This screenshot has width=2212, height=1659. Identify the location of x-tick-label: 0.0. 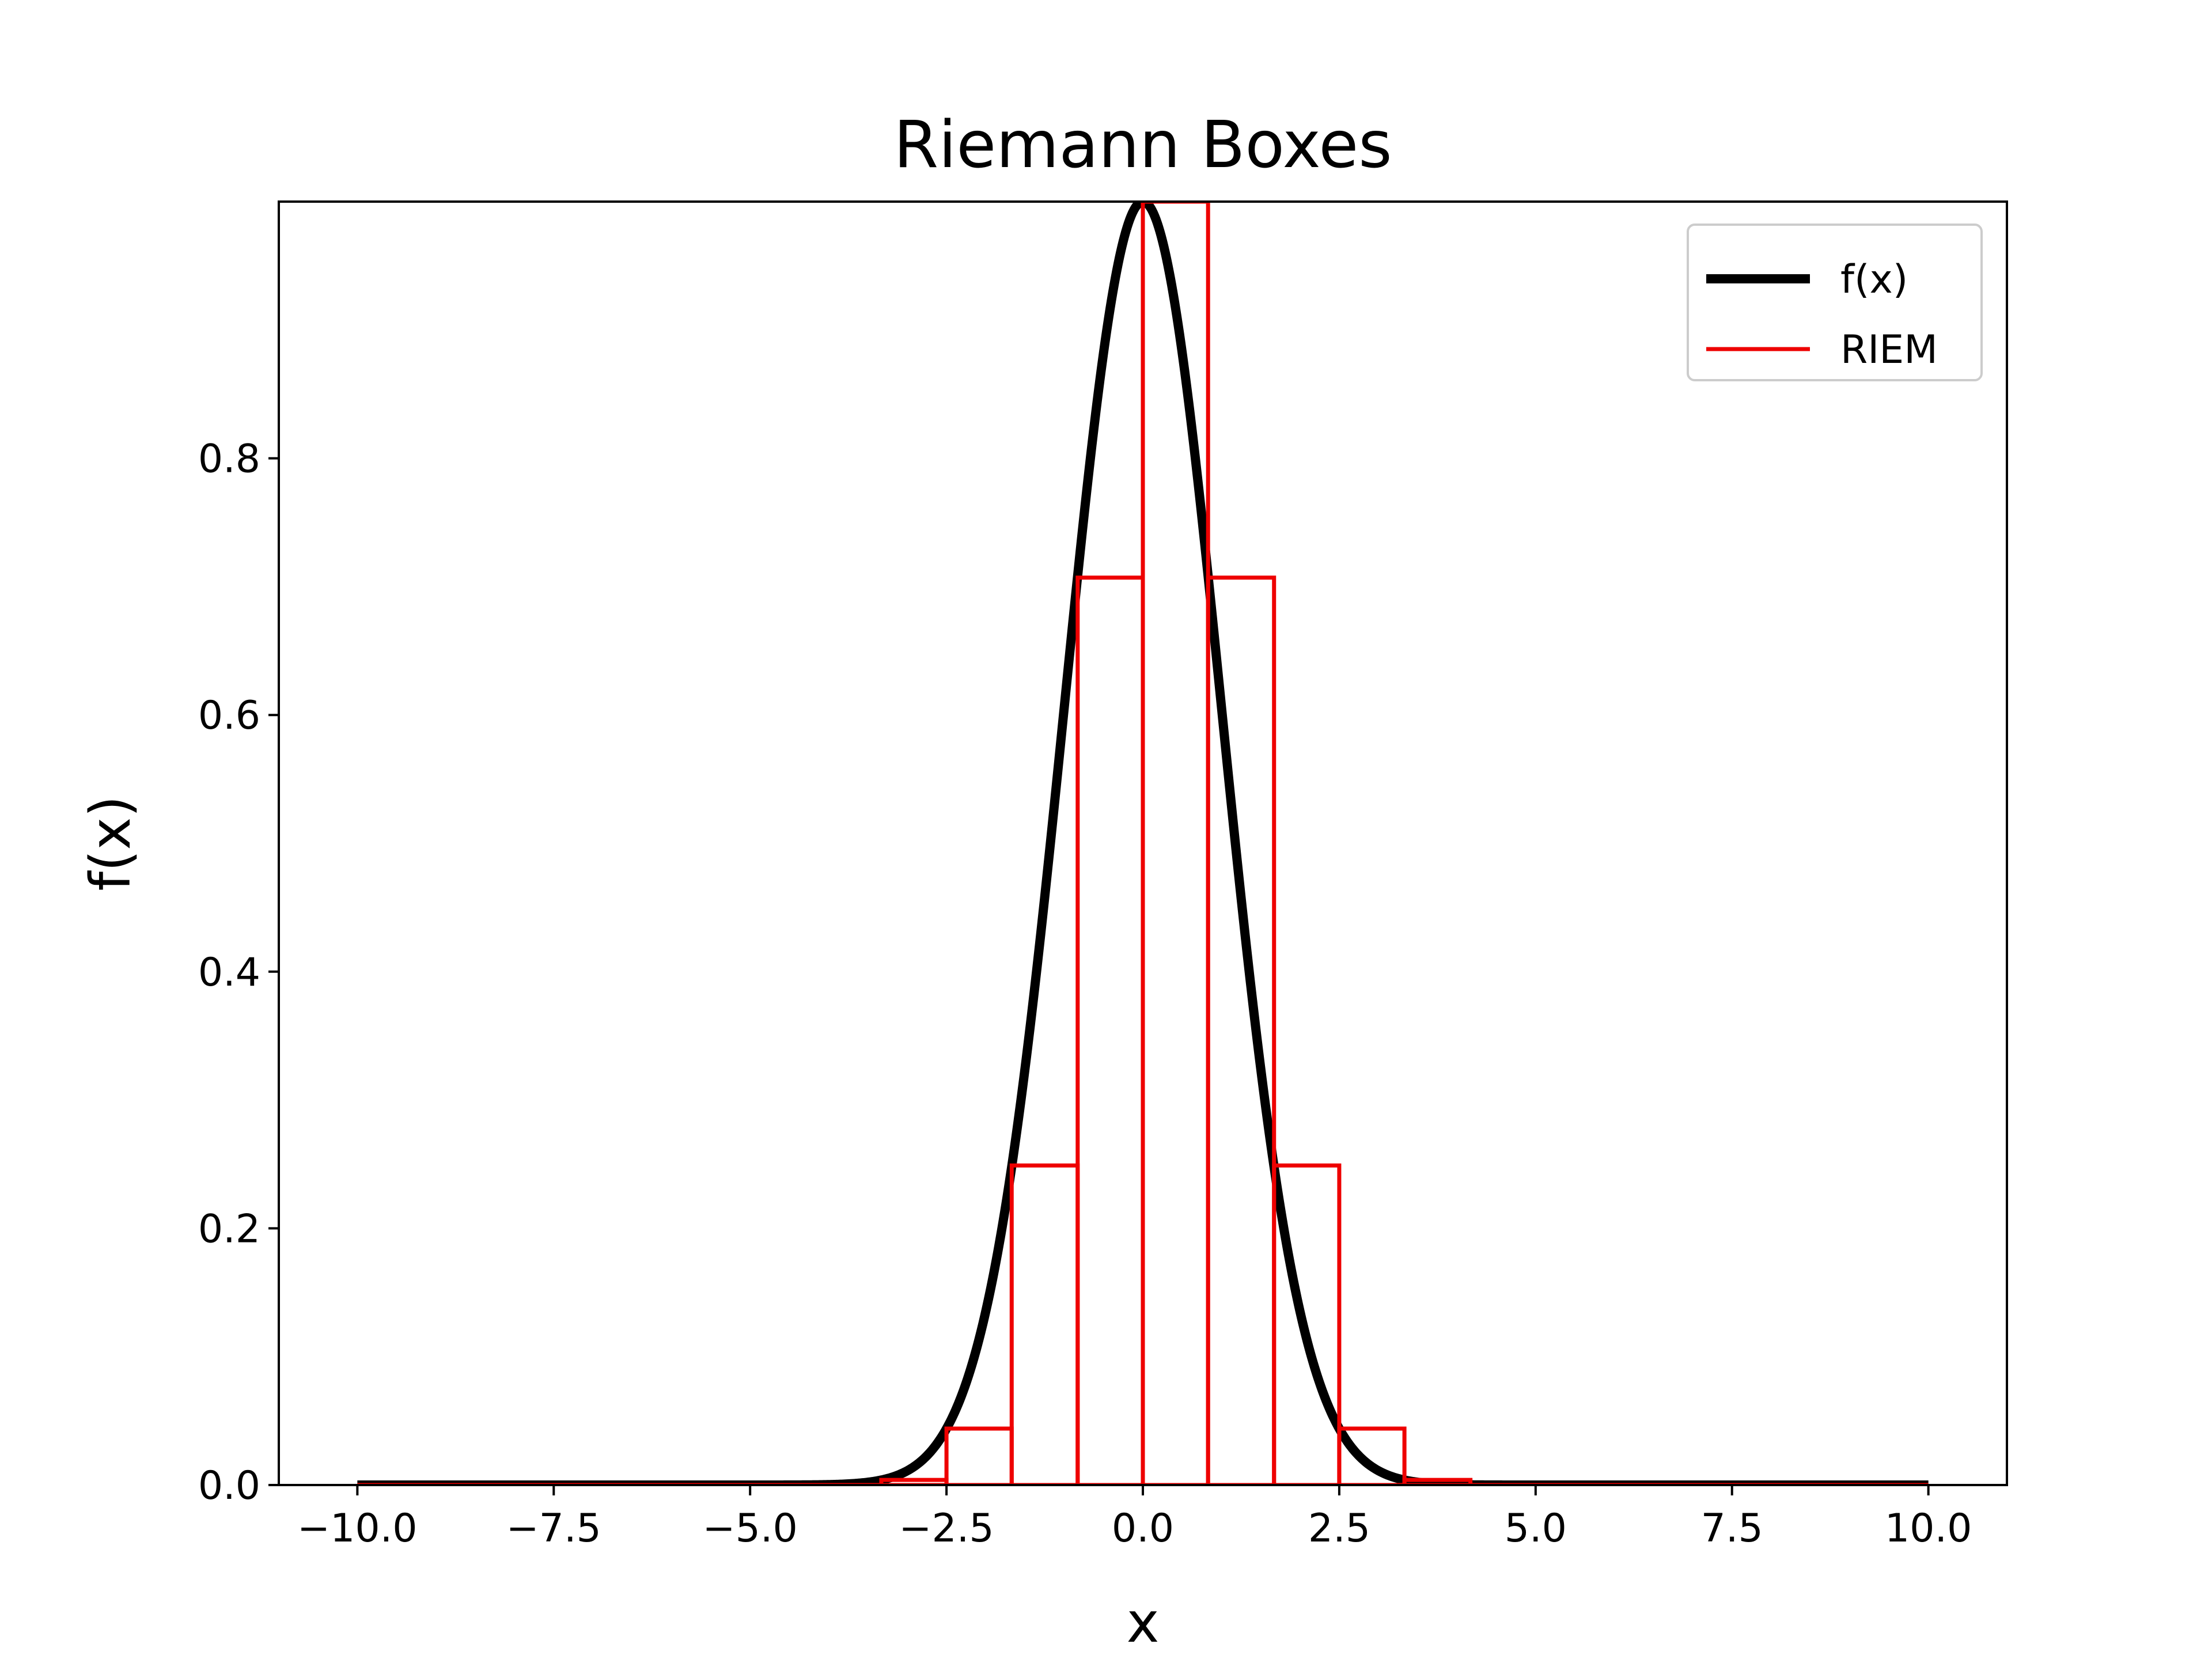
(1143, 1528).